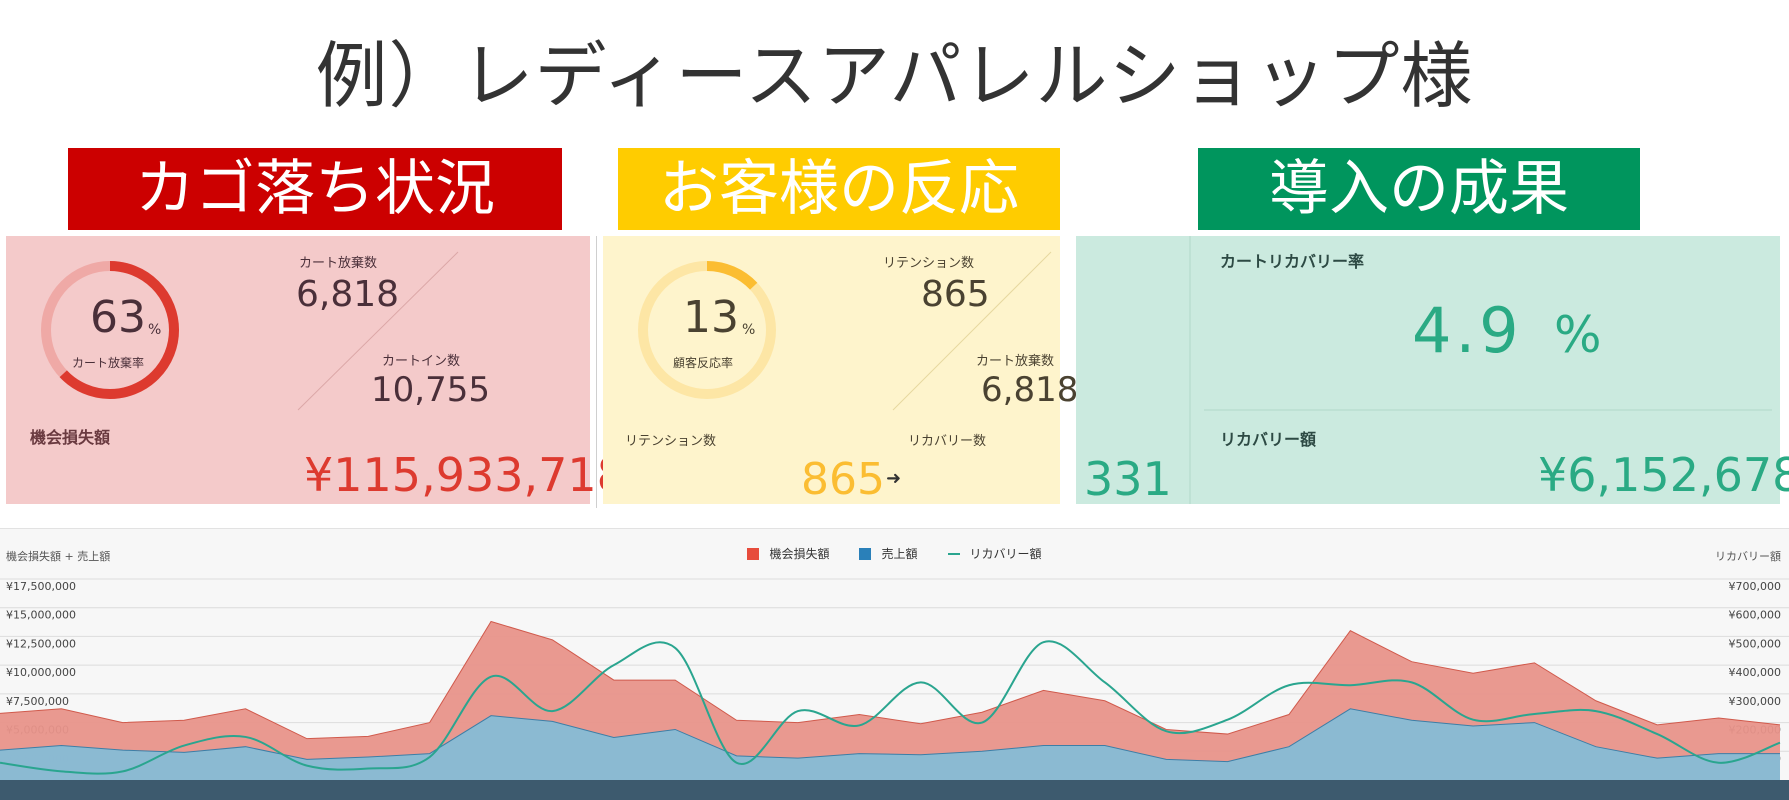 The width and height of the screenshot is (1789, 800). I want to click on abandon-count-label: カート放棄数, so click(338, 263).